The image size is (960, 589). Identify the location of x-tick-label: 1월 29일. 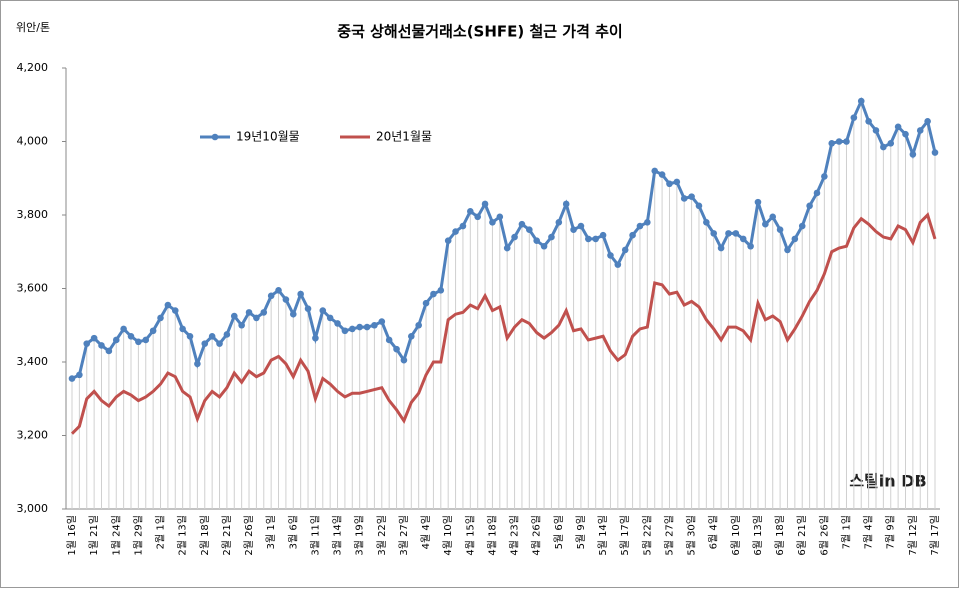
(138, 535).